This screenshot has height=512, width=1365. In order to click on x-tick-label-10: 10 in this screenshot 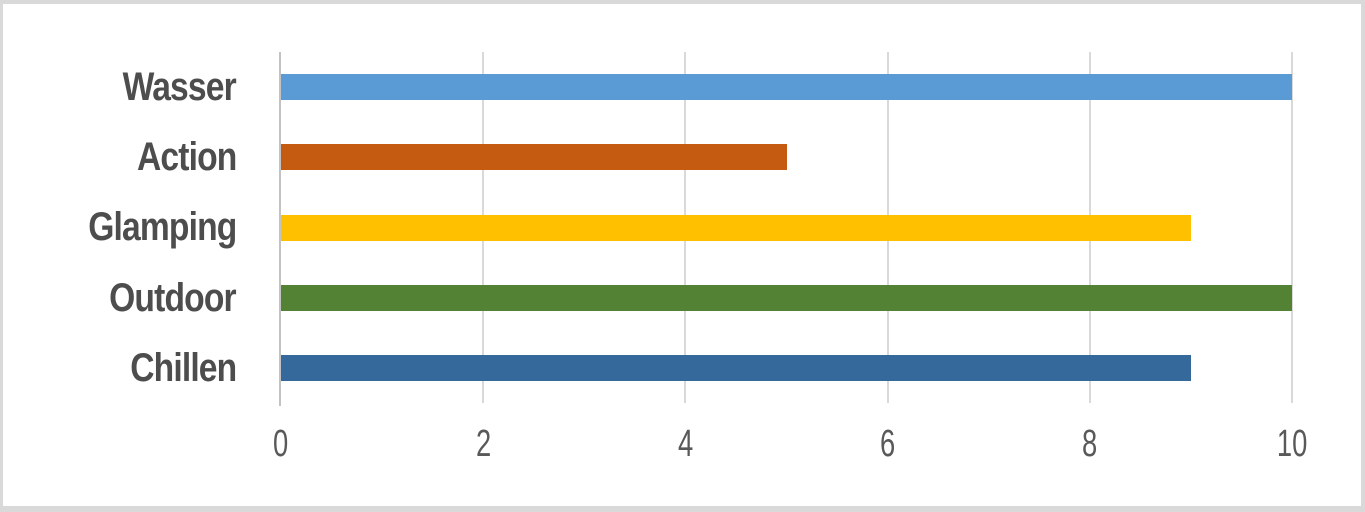, I will do `click(1292, 444)`.